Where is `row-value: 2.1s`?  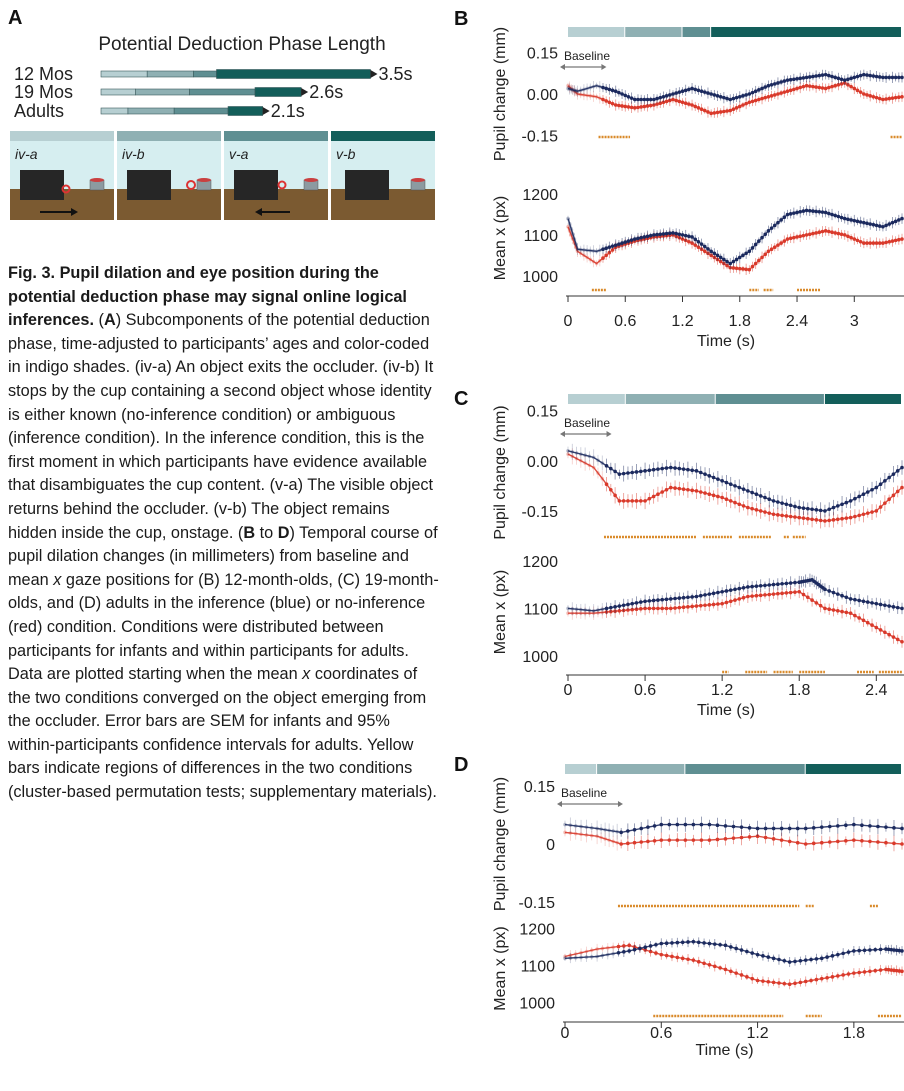
row-value: 2.1s is located at coordinates (288, 111).